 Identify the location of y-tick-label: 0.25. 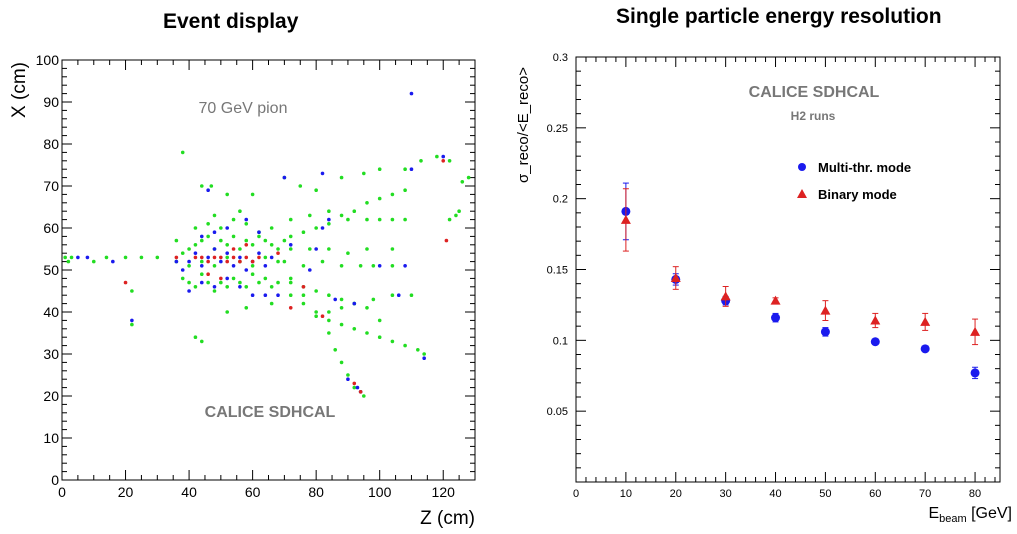
(557, 129).